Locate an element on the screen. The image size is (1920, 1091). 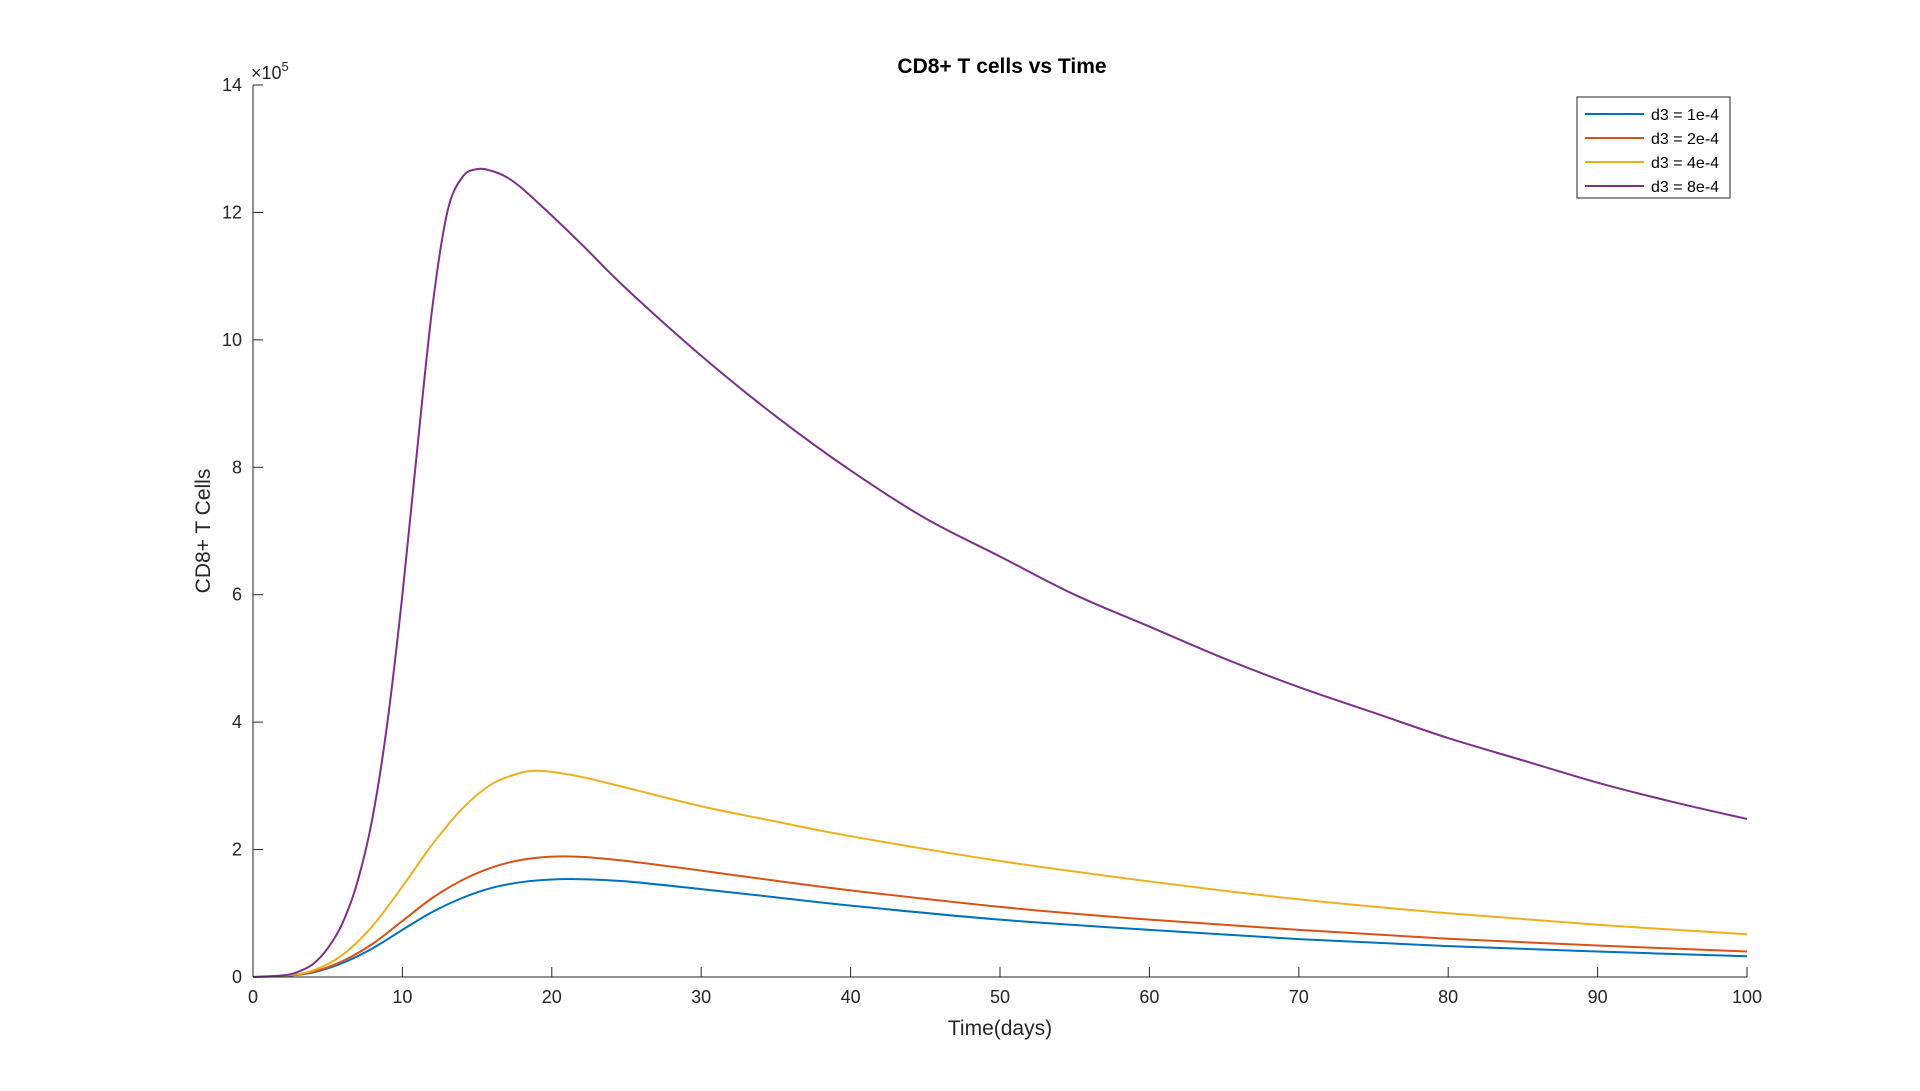
x-tick-label: 0 is located at coordinates (253, 997).